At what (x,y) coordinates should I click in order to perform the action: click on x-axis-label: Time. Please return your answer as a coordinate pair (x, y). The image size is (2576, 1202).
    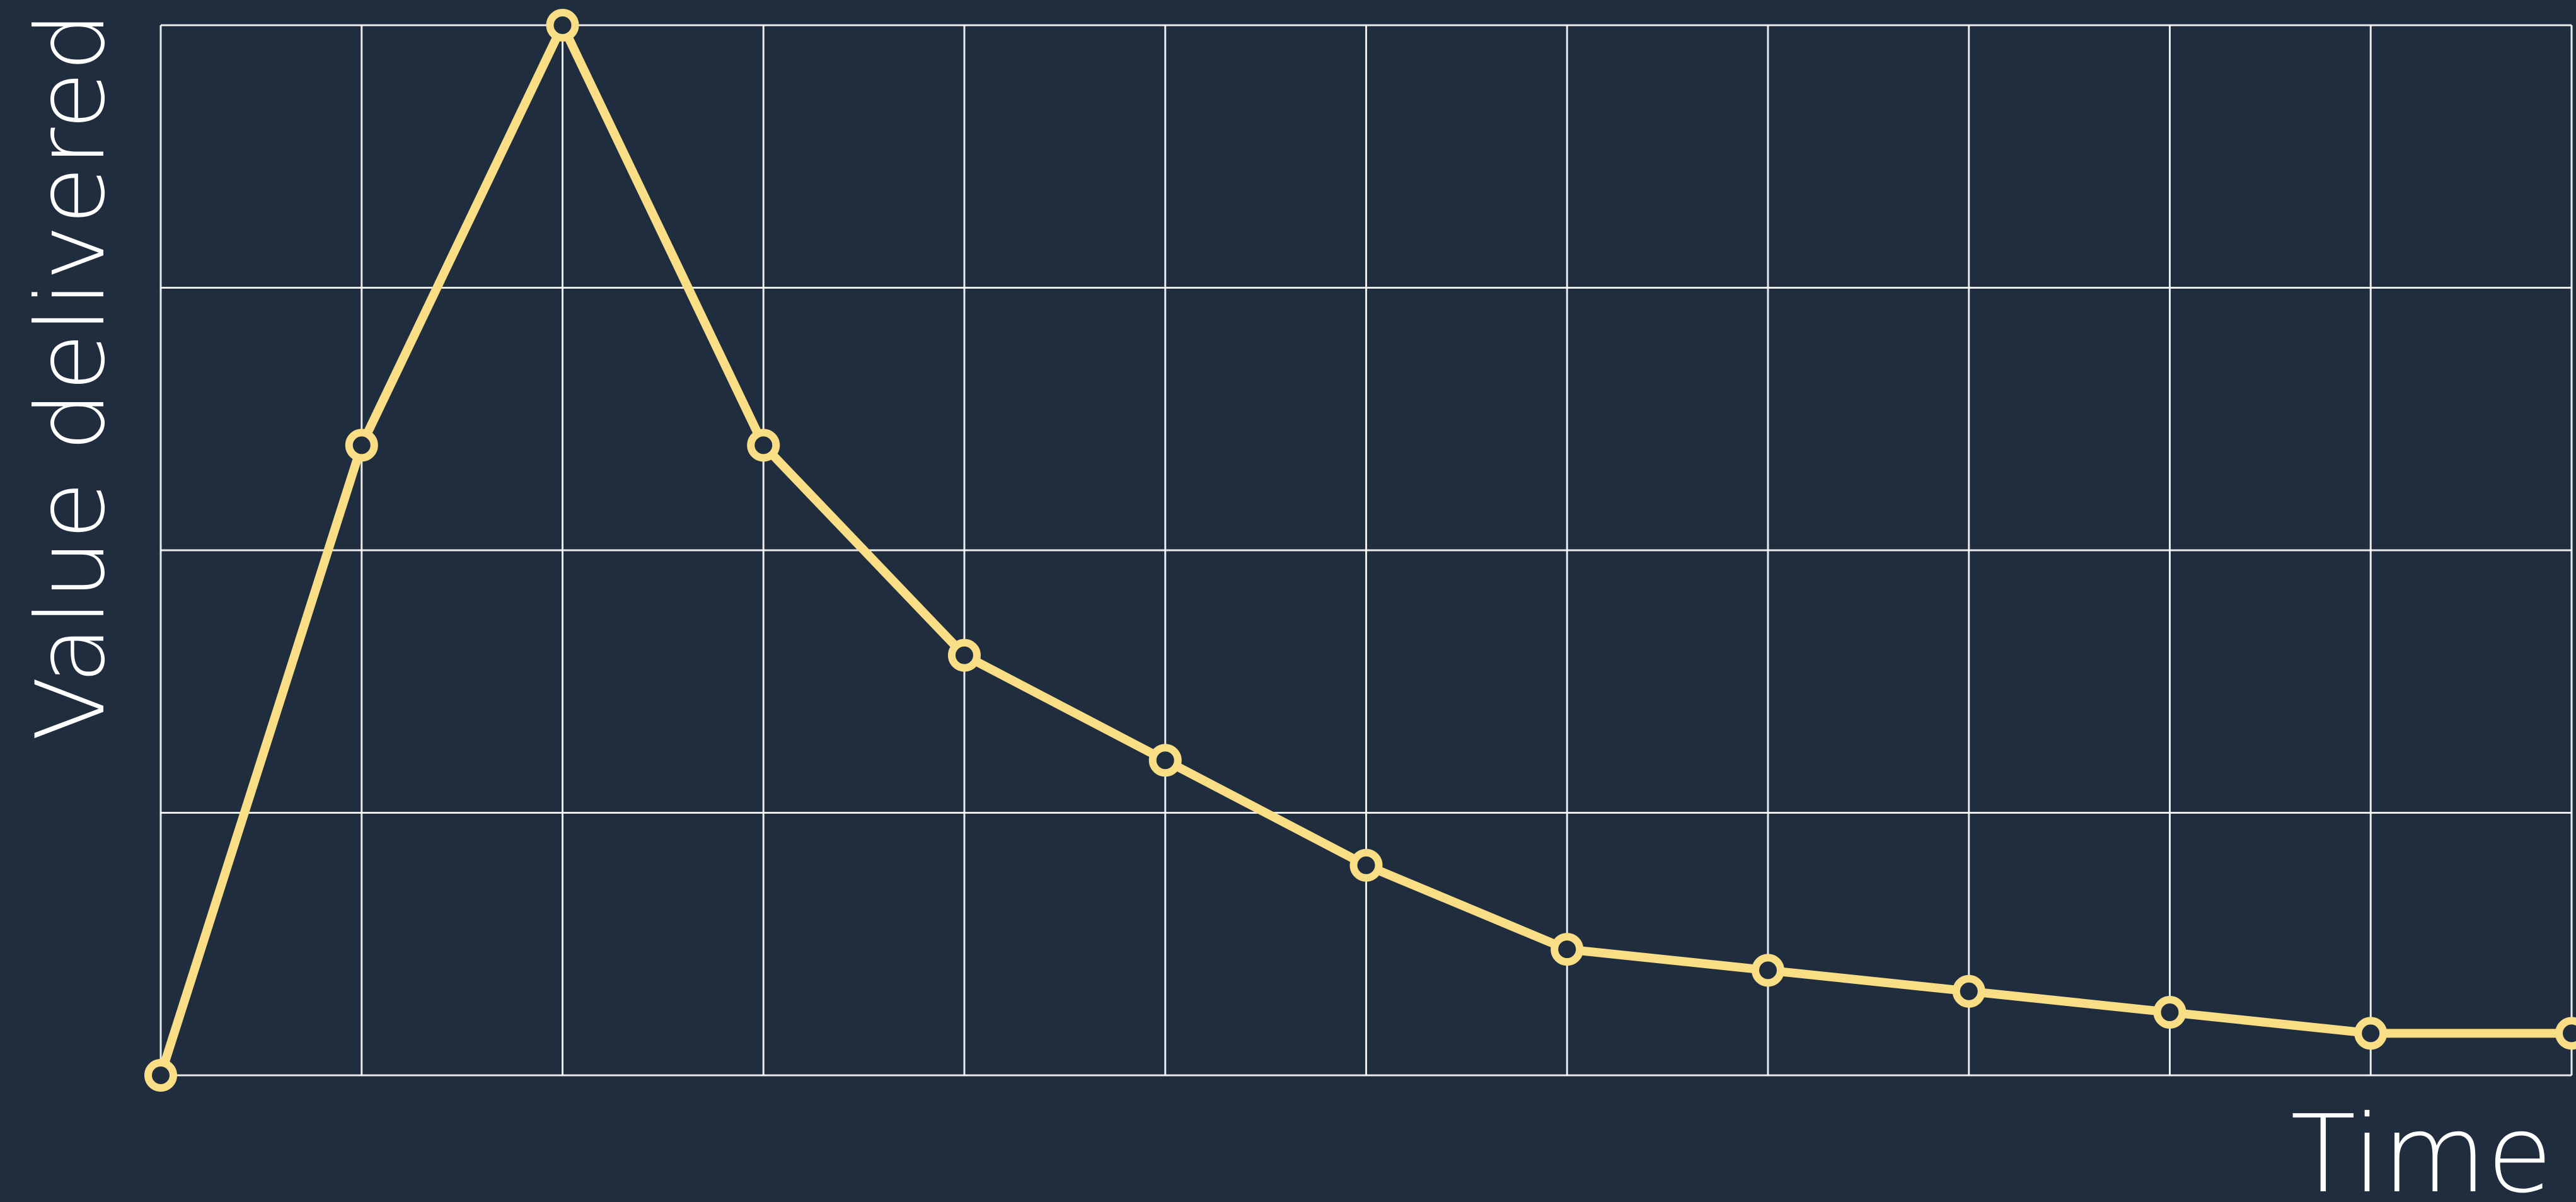
    Looking at the image, I should click on (2421, 1147).